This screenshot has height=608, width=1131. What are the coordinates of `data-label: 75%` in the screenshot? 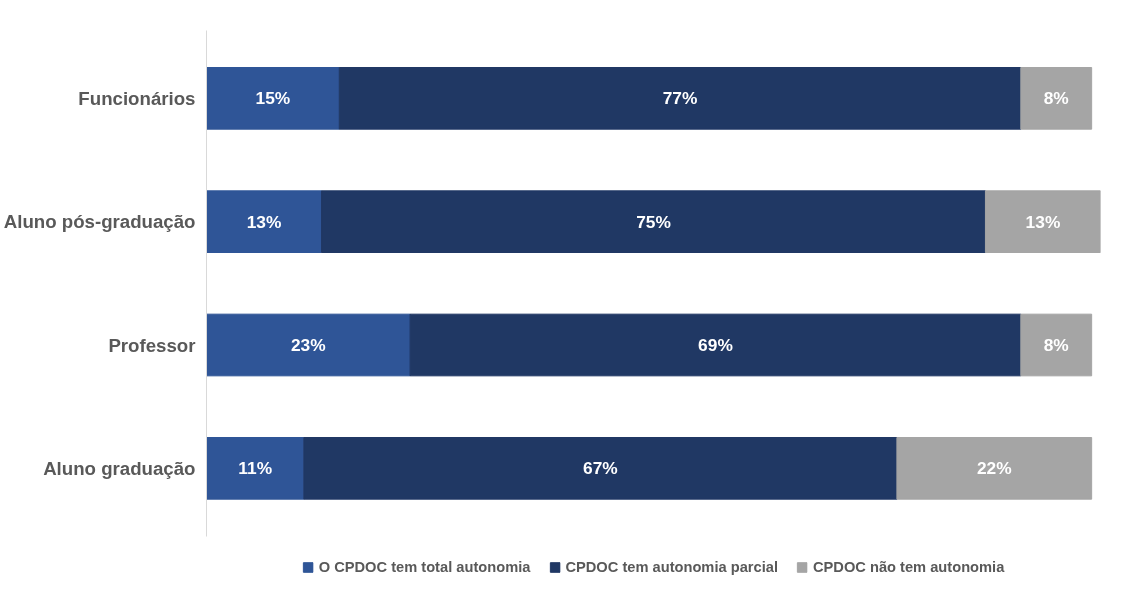 It's located at (653, 221).